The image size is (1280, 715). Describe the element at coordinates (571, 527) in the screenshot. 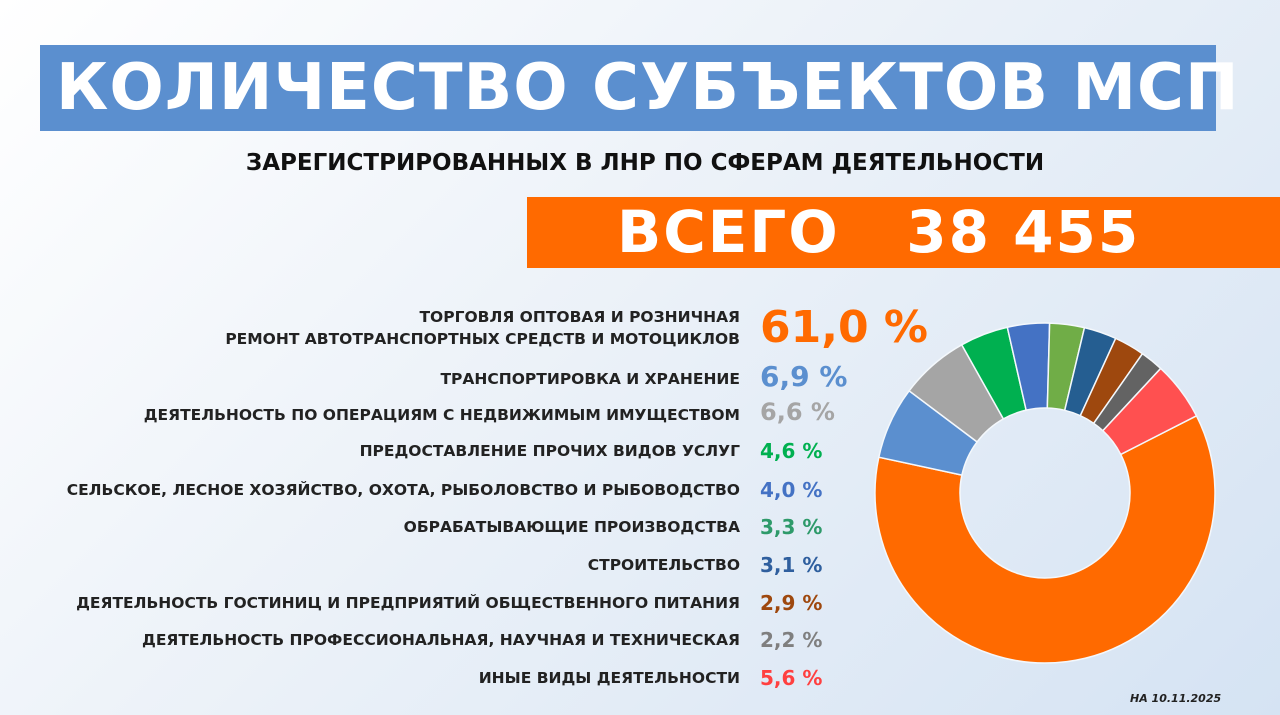

I see `legend-label: ОБРАБАТЫВАЮЩИЕ ПРОИЗВОДСТВА` at that location.